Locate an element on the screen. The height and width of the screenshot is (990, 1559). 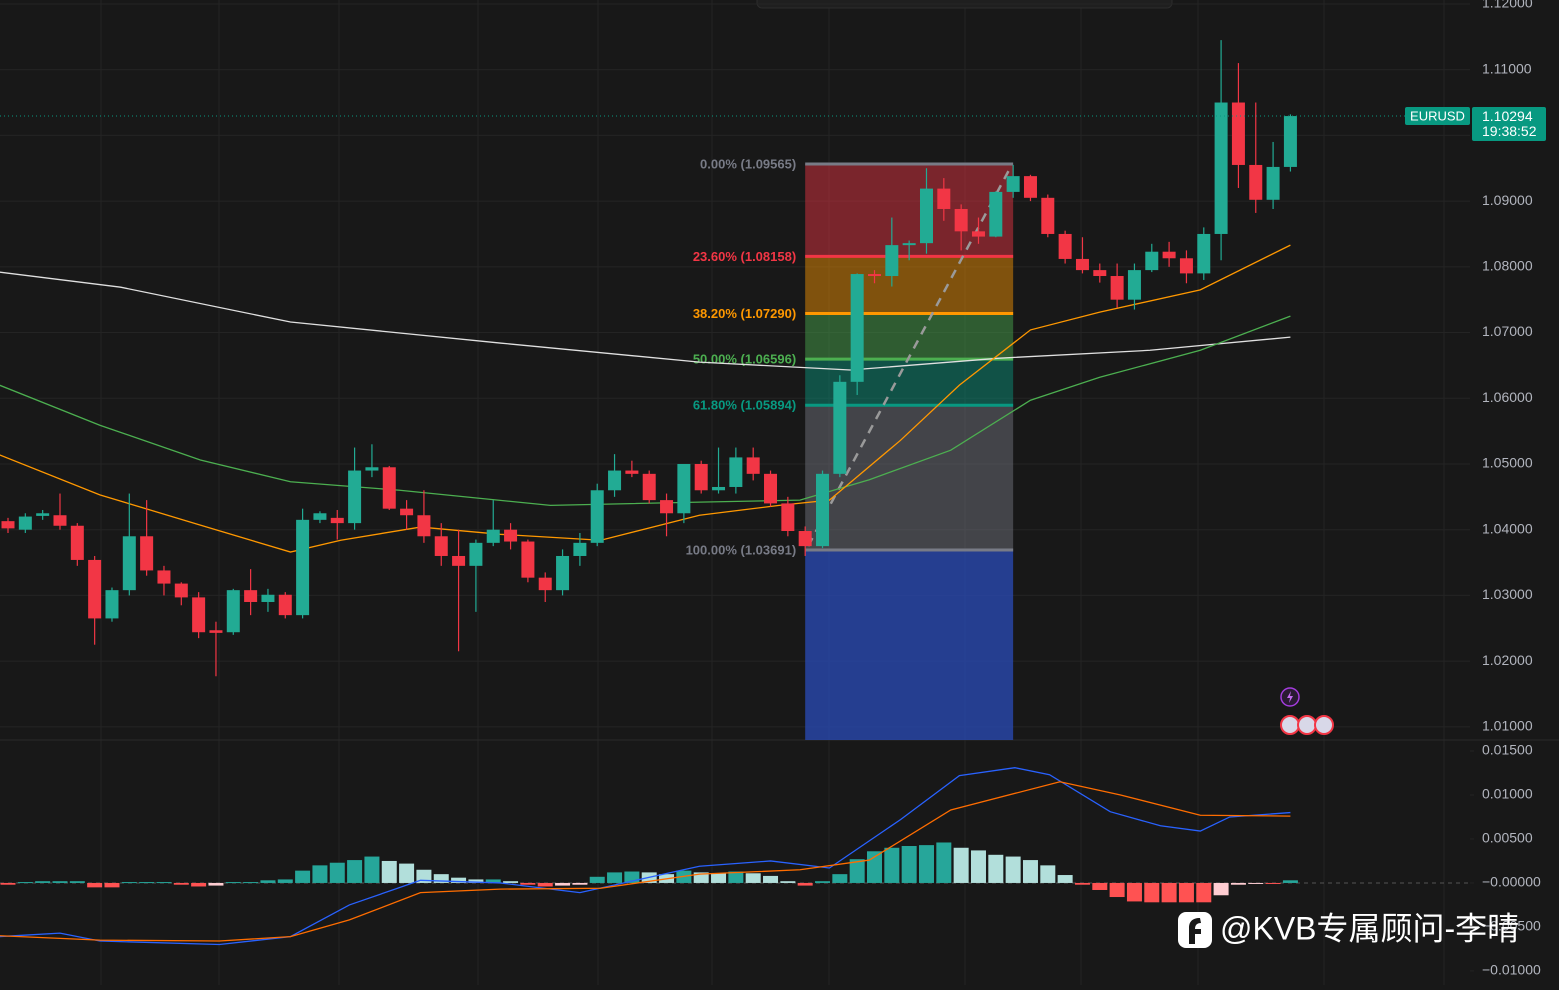
y-tick-label: 1.01000 is located at coordinates (1507, 726).